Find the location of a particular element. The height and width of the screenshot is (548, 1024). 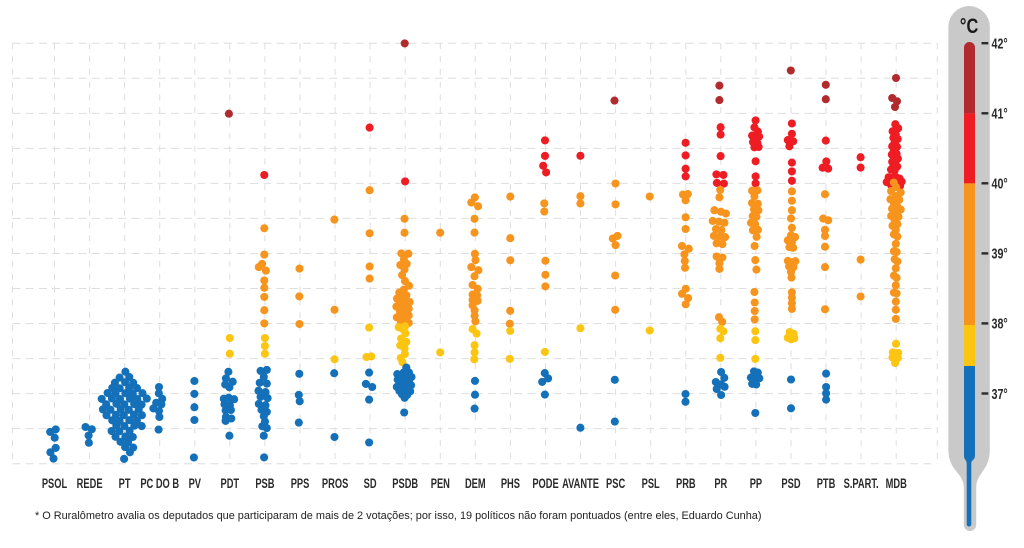

svg-text: PSB is located at coordinates (264, 485).